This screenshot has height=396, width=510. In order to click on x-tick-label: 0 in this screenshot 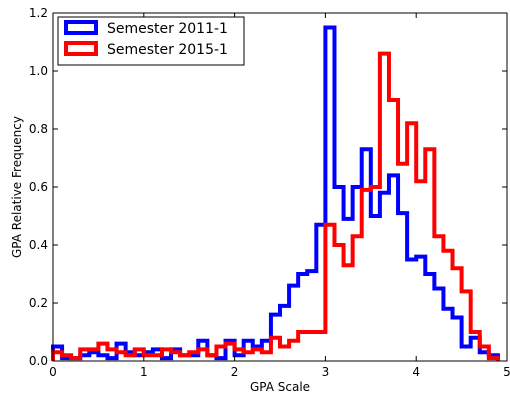, I will do `click(53, 372)`.